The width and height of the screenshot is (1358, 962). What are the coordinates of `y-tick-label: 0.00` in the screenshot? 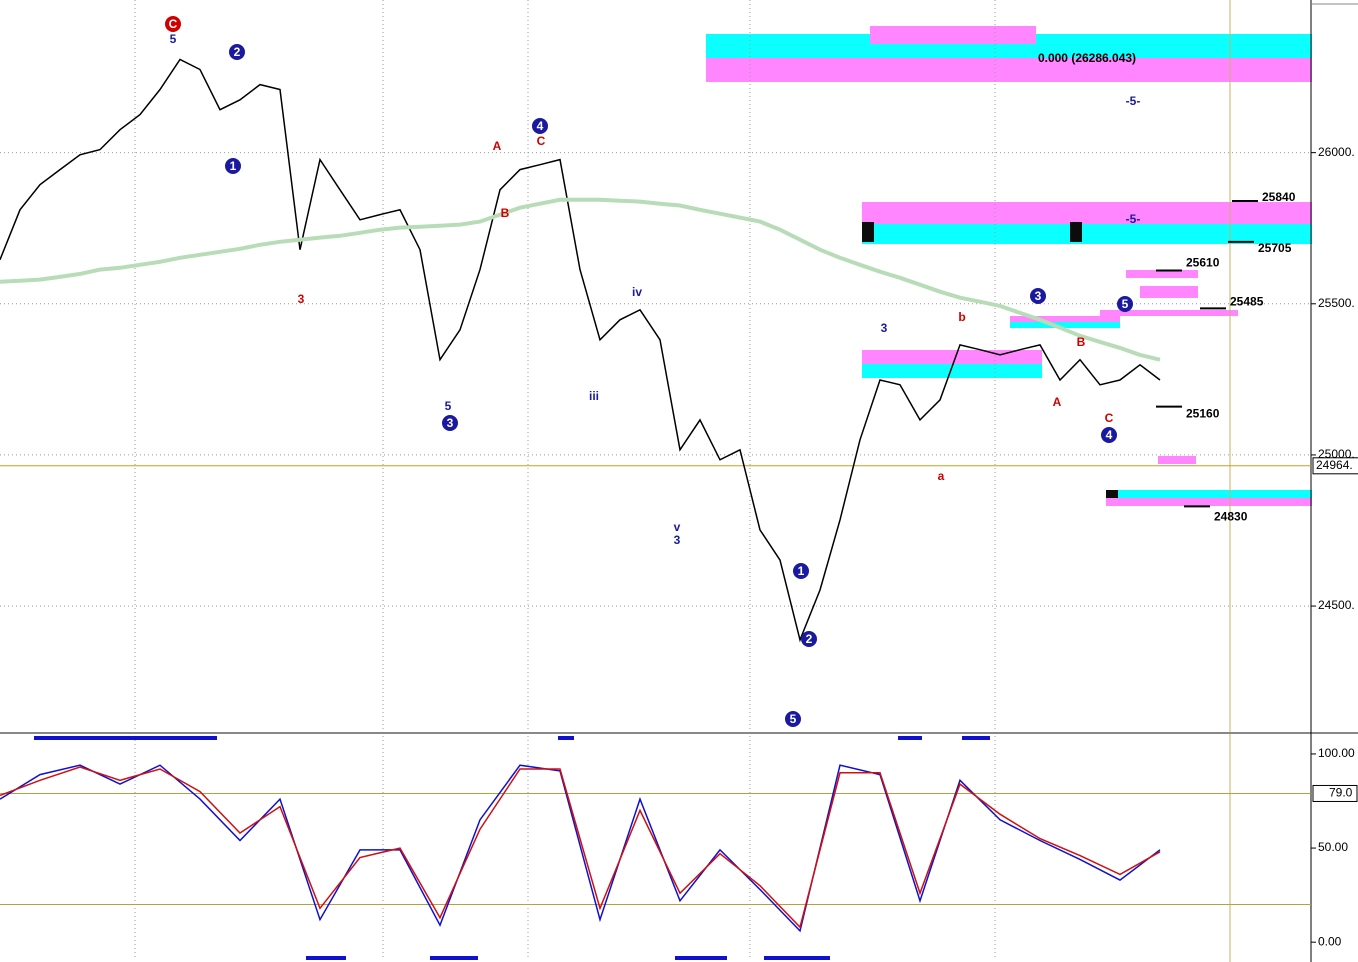 It's located at (1330, 941).